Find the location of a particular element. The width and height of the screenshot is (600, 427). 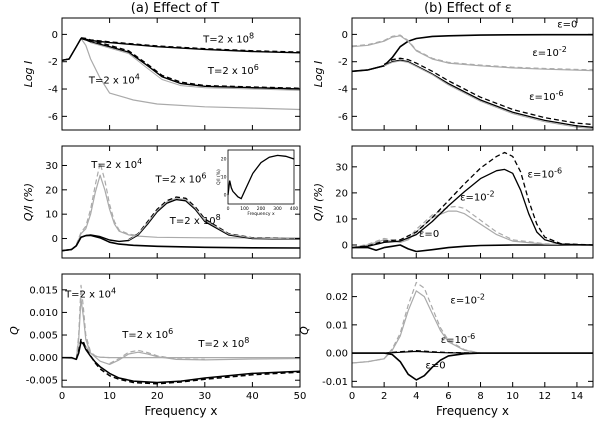

plot-frame-a2 is located at coordinates (181, 202).